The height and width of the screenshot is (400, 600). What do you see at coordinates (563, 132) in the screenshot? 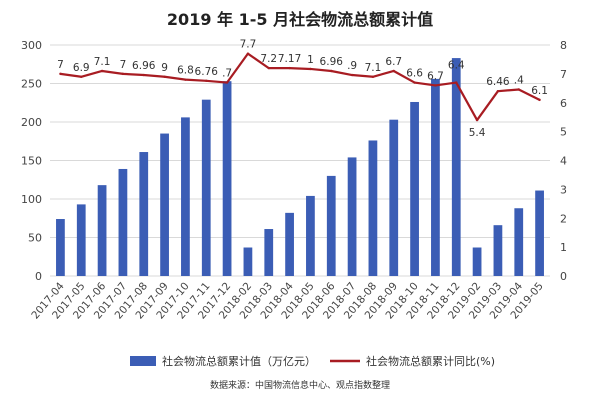
I see `y-right-tick-label: 5` at bounding box center [563, 132].